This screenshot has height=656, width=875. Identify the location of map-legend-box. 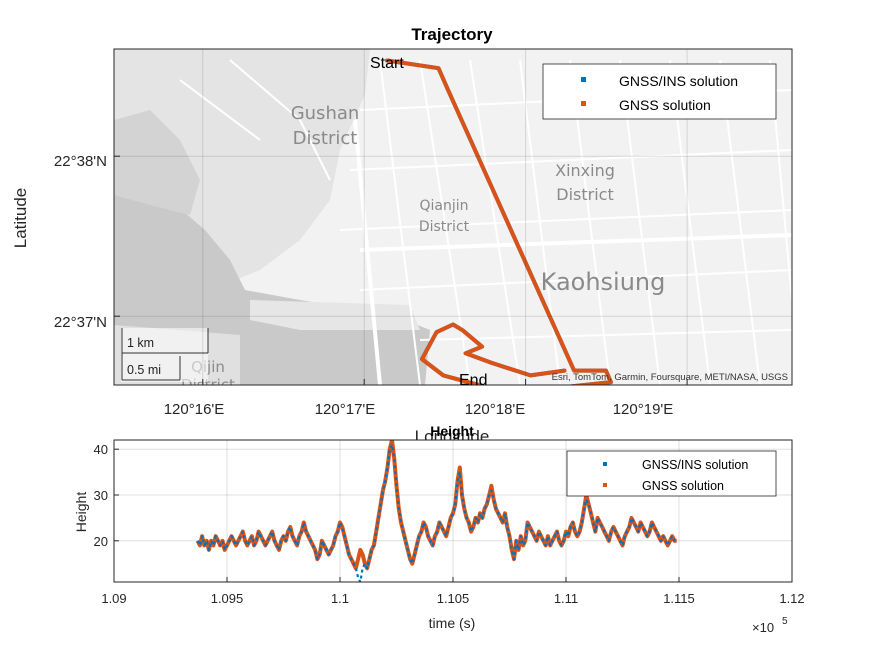
(659, 91).